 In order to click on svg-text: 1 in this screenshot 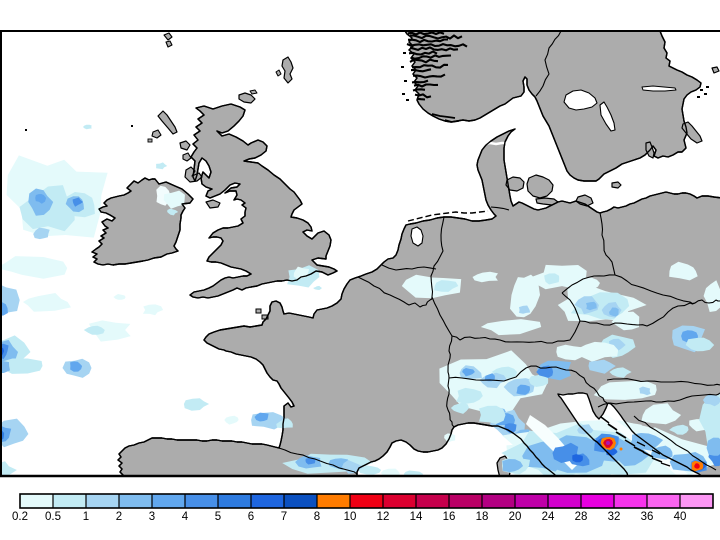, I will do `click(86, 517)`.